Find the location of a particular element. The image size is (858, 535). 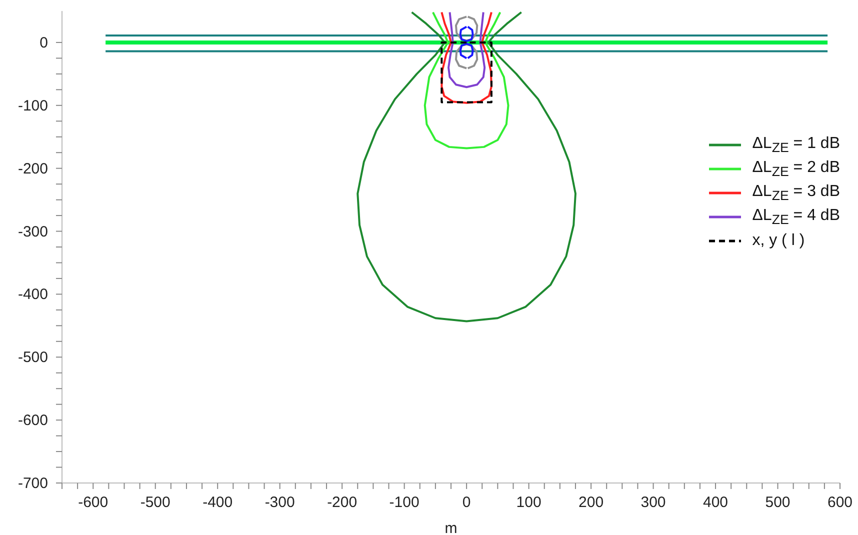

x-tick-label: -300 is located at coordinates (279, 502).